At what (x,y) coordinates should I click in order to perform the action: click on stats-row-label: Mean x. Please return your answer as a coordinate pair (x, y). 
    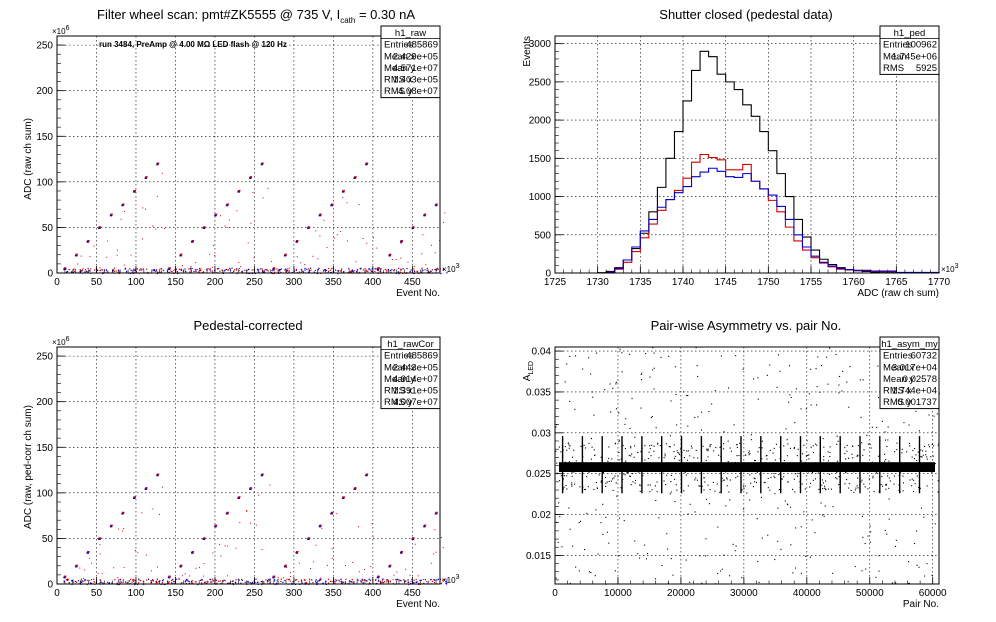
    Looking at the image, I should click on (399, 367).